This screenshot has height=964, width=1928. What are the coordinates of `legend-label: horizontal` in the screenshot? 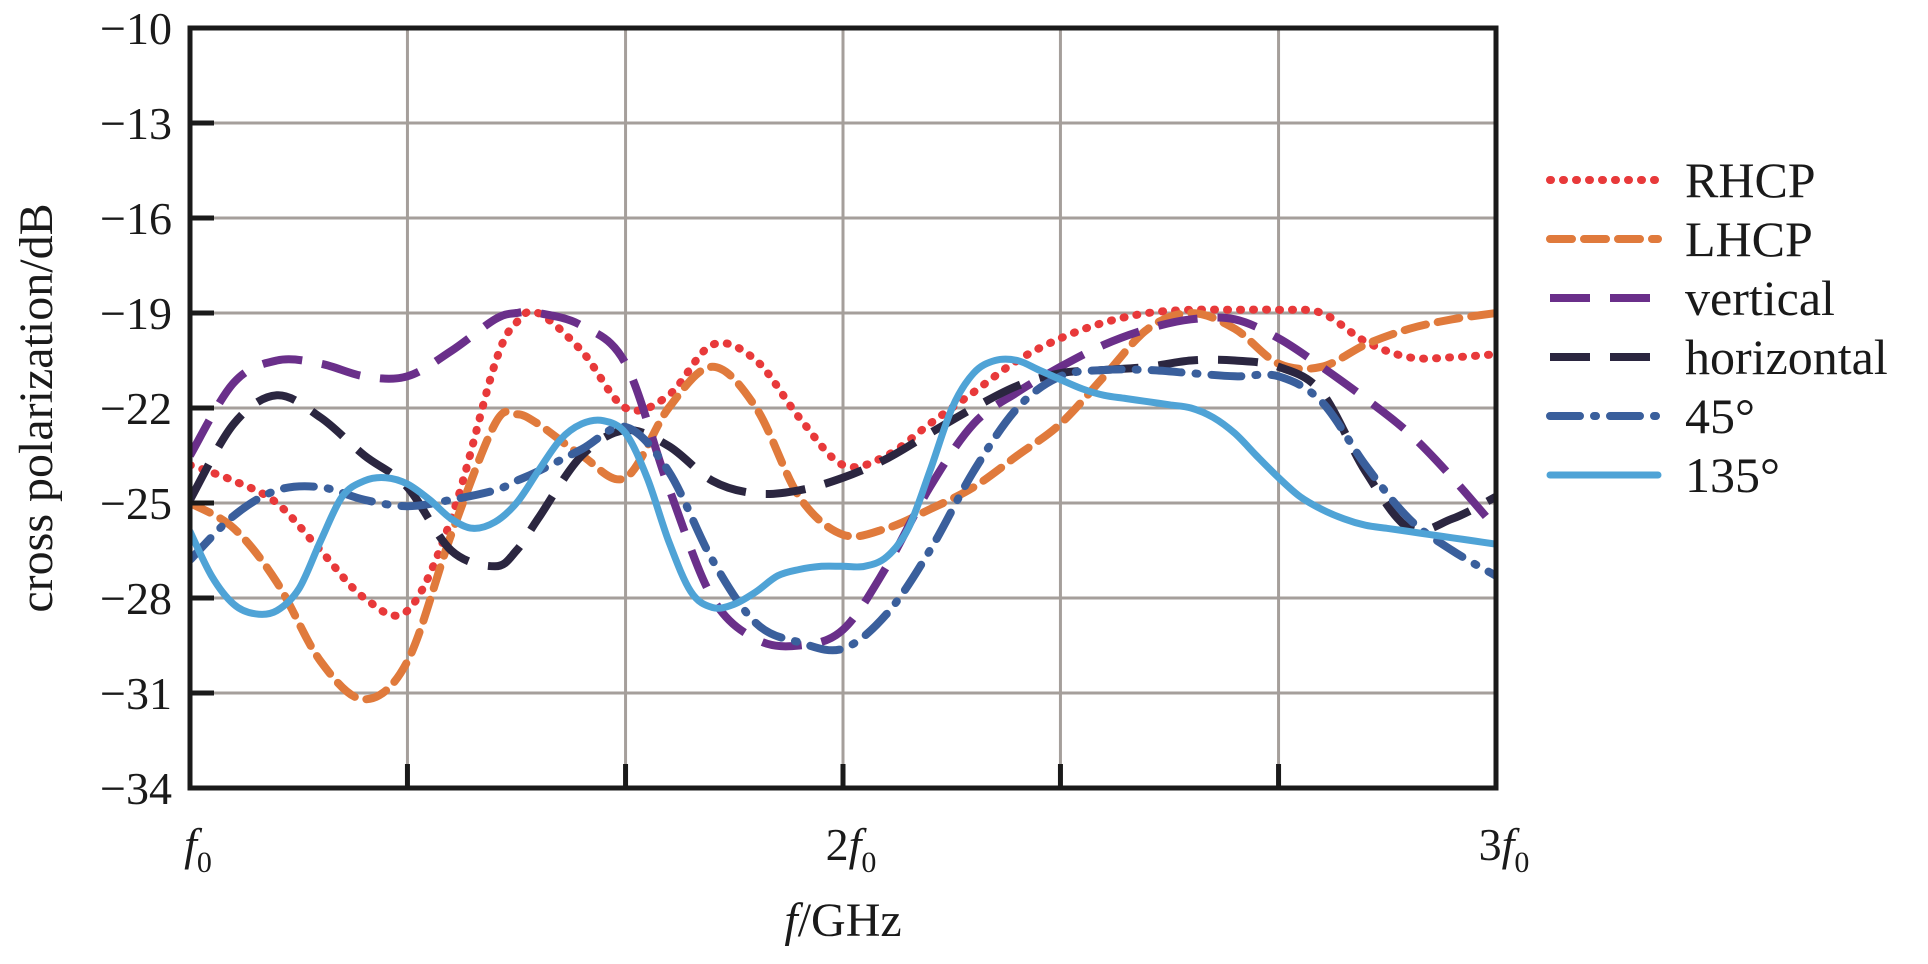 It's located at (1786, 357).